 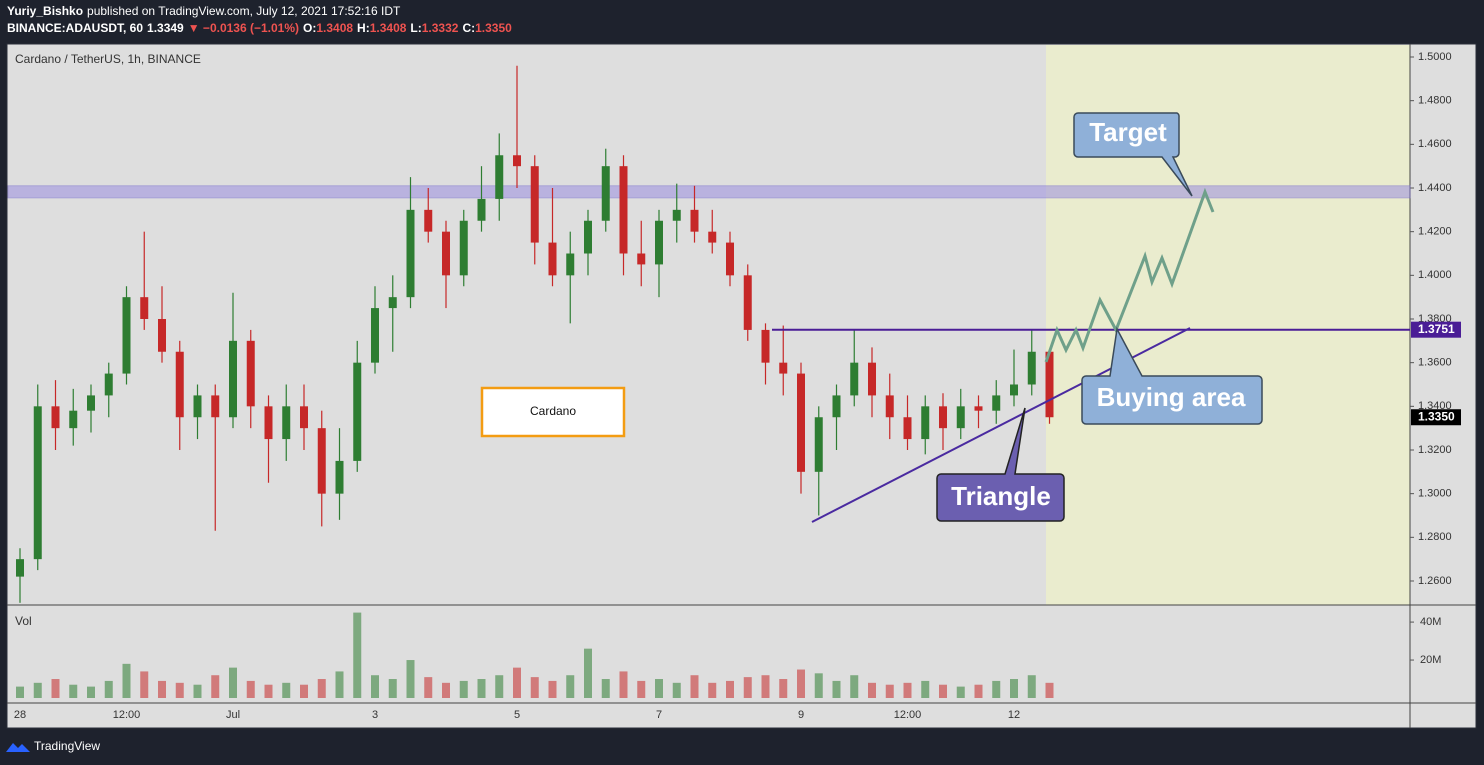 I want to click on y-tick-label: 40M, so click(x=1430, y=622).